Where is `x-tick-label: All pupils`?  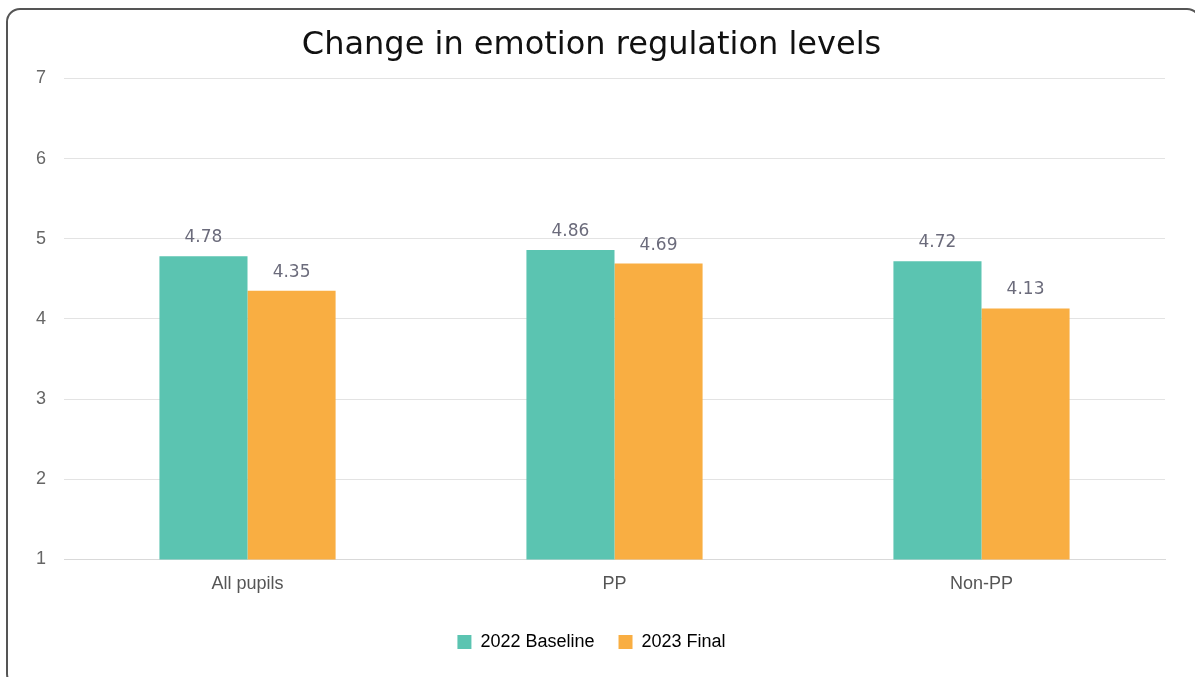 x-tick-label: All pupils is located at coordinates (247, 583).